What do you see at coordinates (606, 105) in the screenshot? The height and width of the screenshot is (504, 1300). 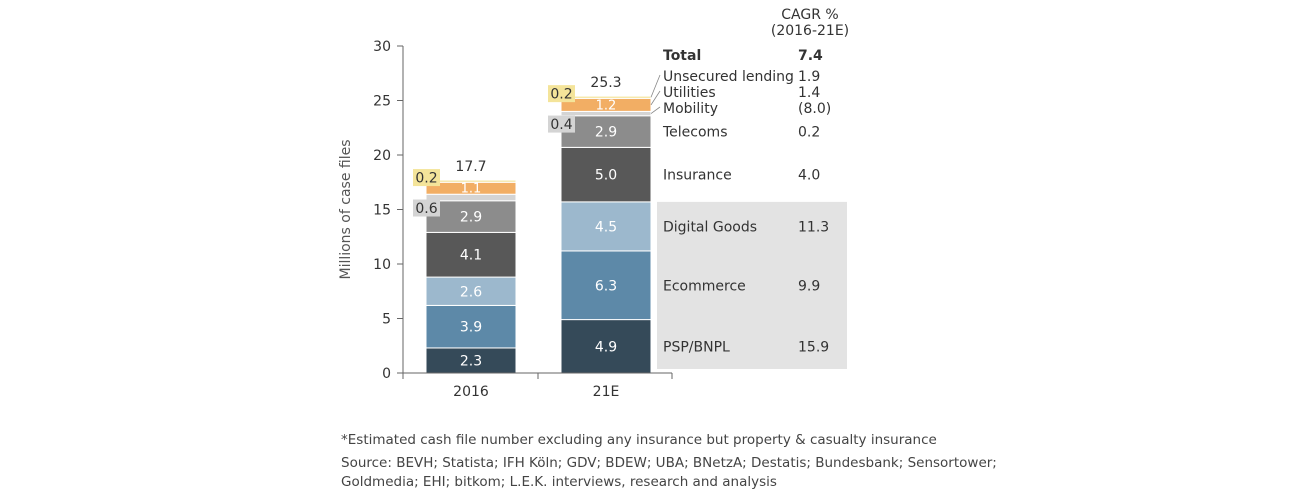 I see `bar-value-label-utilities-21e: 1.2` at bounding box center [606, 105].